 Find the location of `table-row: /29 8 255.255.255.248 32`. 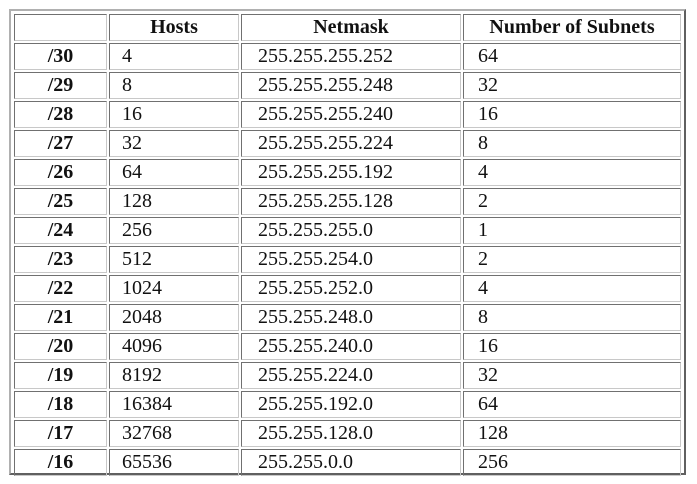

table-row: /29 8 255.255.255.248 32 is located at coordinates (347, 85).